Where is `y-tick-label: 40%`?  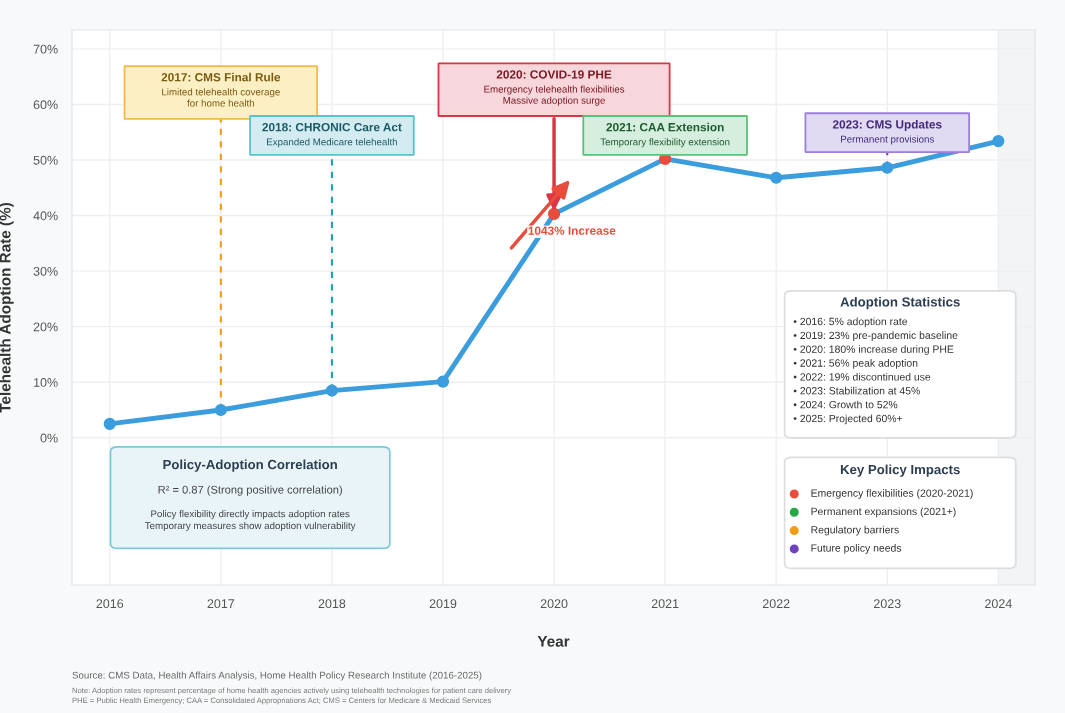
y-tick-label: 40% is located at coordinates (45, 216).